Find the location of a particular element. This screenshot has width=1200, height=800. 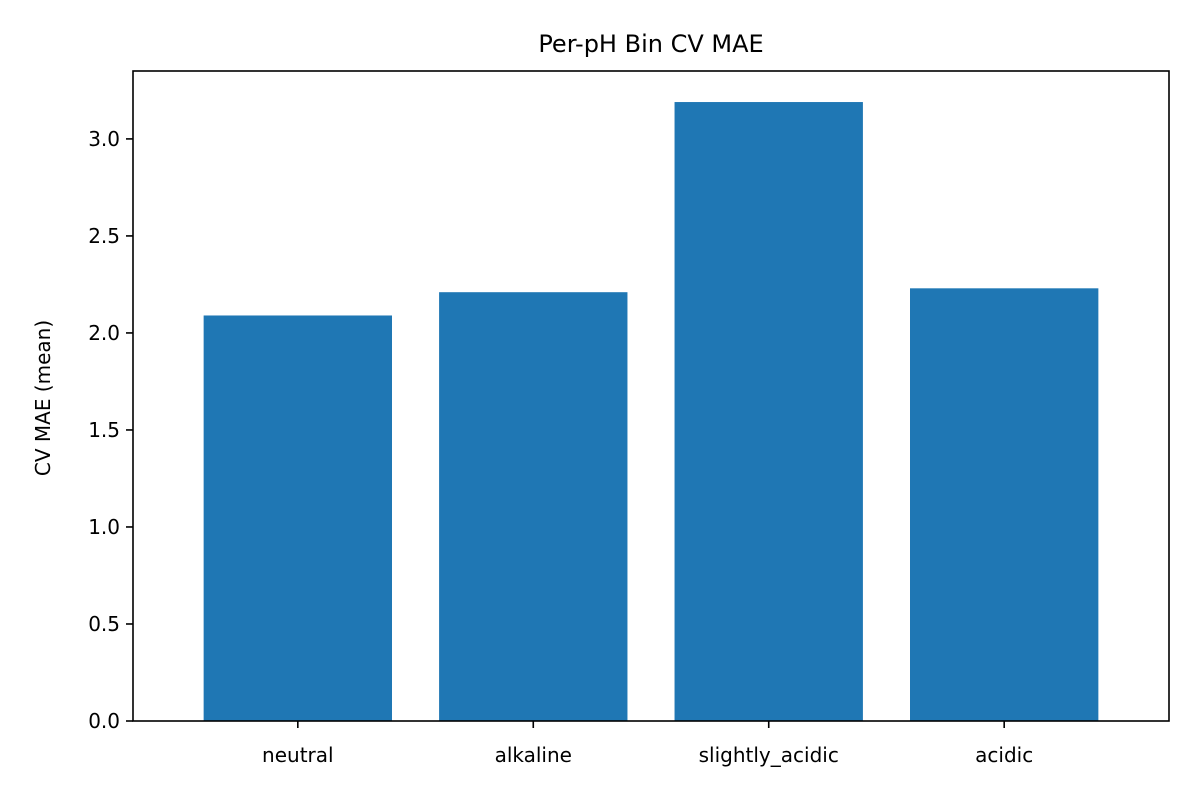

x-axis-ticks: neutral alkaline slightly_acidic acidic is located at coordinates (647, 744).